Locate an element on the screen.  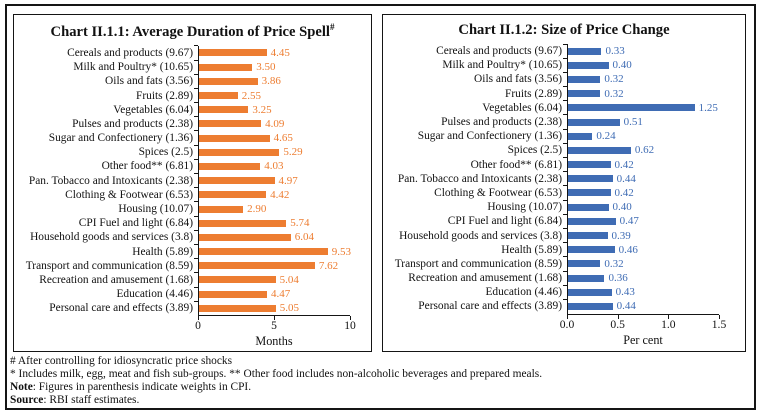
x-axis-tick-label: 1.5 is located at coordinates (719, 324).